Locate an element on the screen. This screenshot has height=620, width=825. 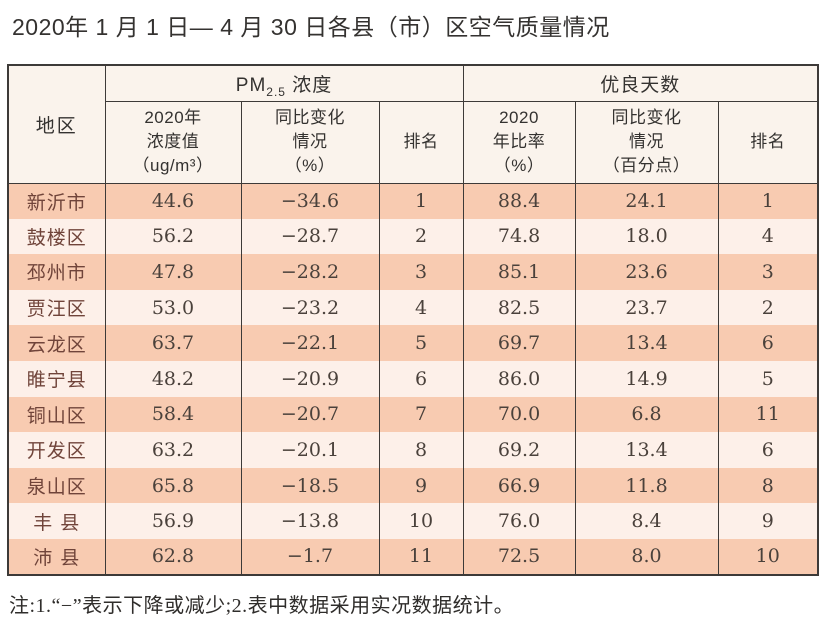
cell-pm-rank: 4 is located at coordinates (421, 307).